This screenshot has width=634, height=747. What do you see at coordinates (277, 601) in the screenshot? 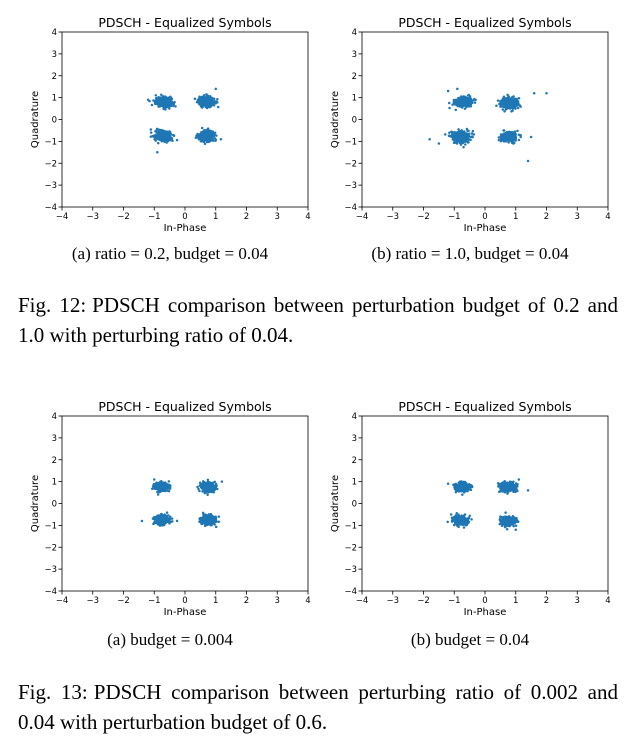
I see `x-tick-label: 3` at bounding box center [277, 601].